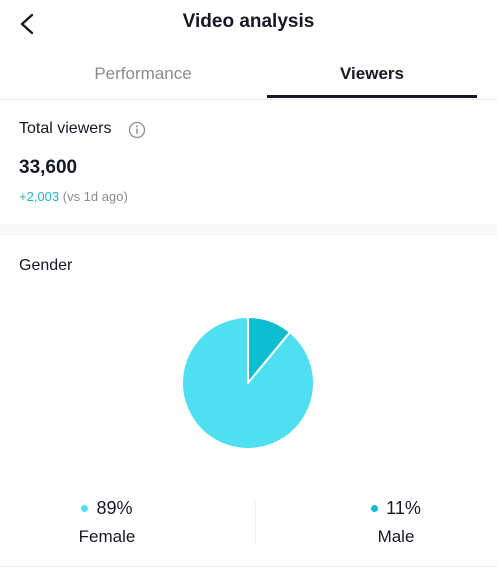  I want to click on legend-separator, so click(255, 522).